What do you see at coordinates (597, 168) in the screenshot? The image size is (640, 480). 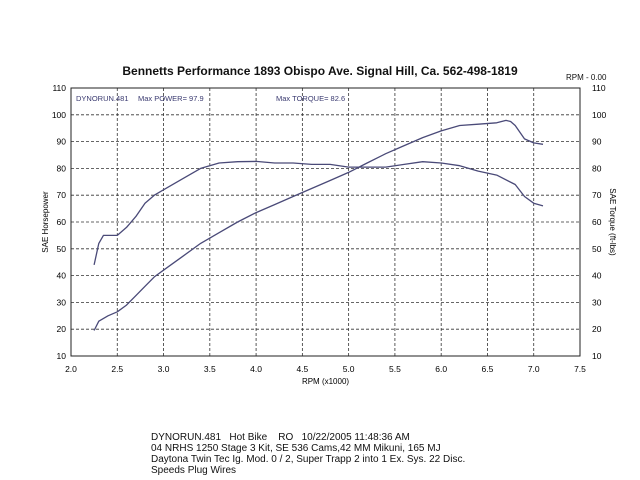 I see `y-tick-label-right: 80` at bounding box center [597, 168].